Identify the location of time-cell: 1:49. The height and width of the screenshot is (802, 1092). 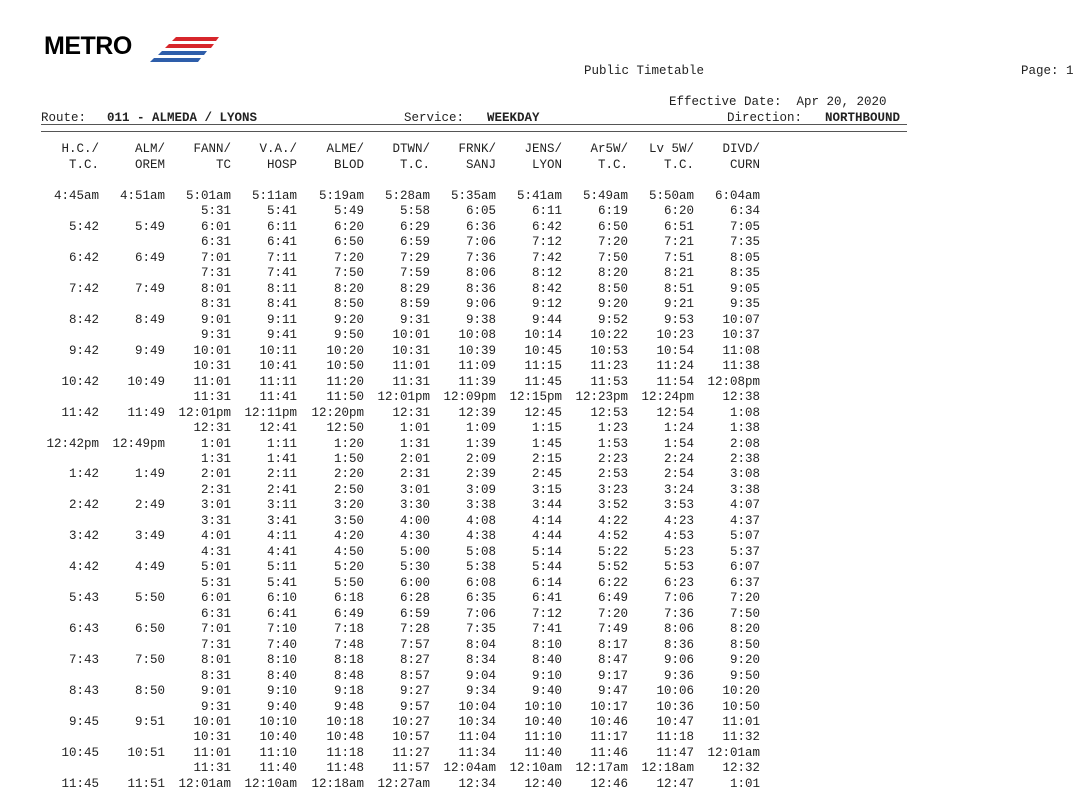
(149, 474).